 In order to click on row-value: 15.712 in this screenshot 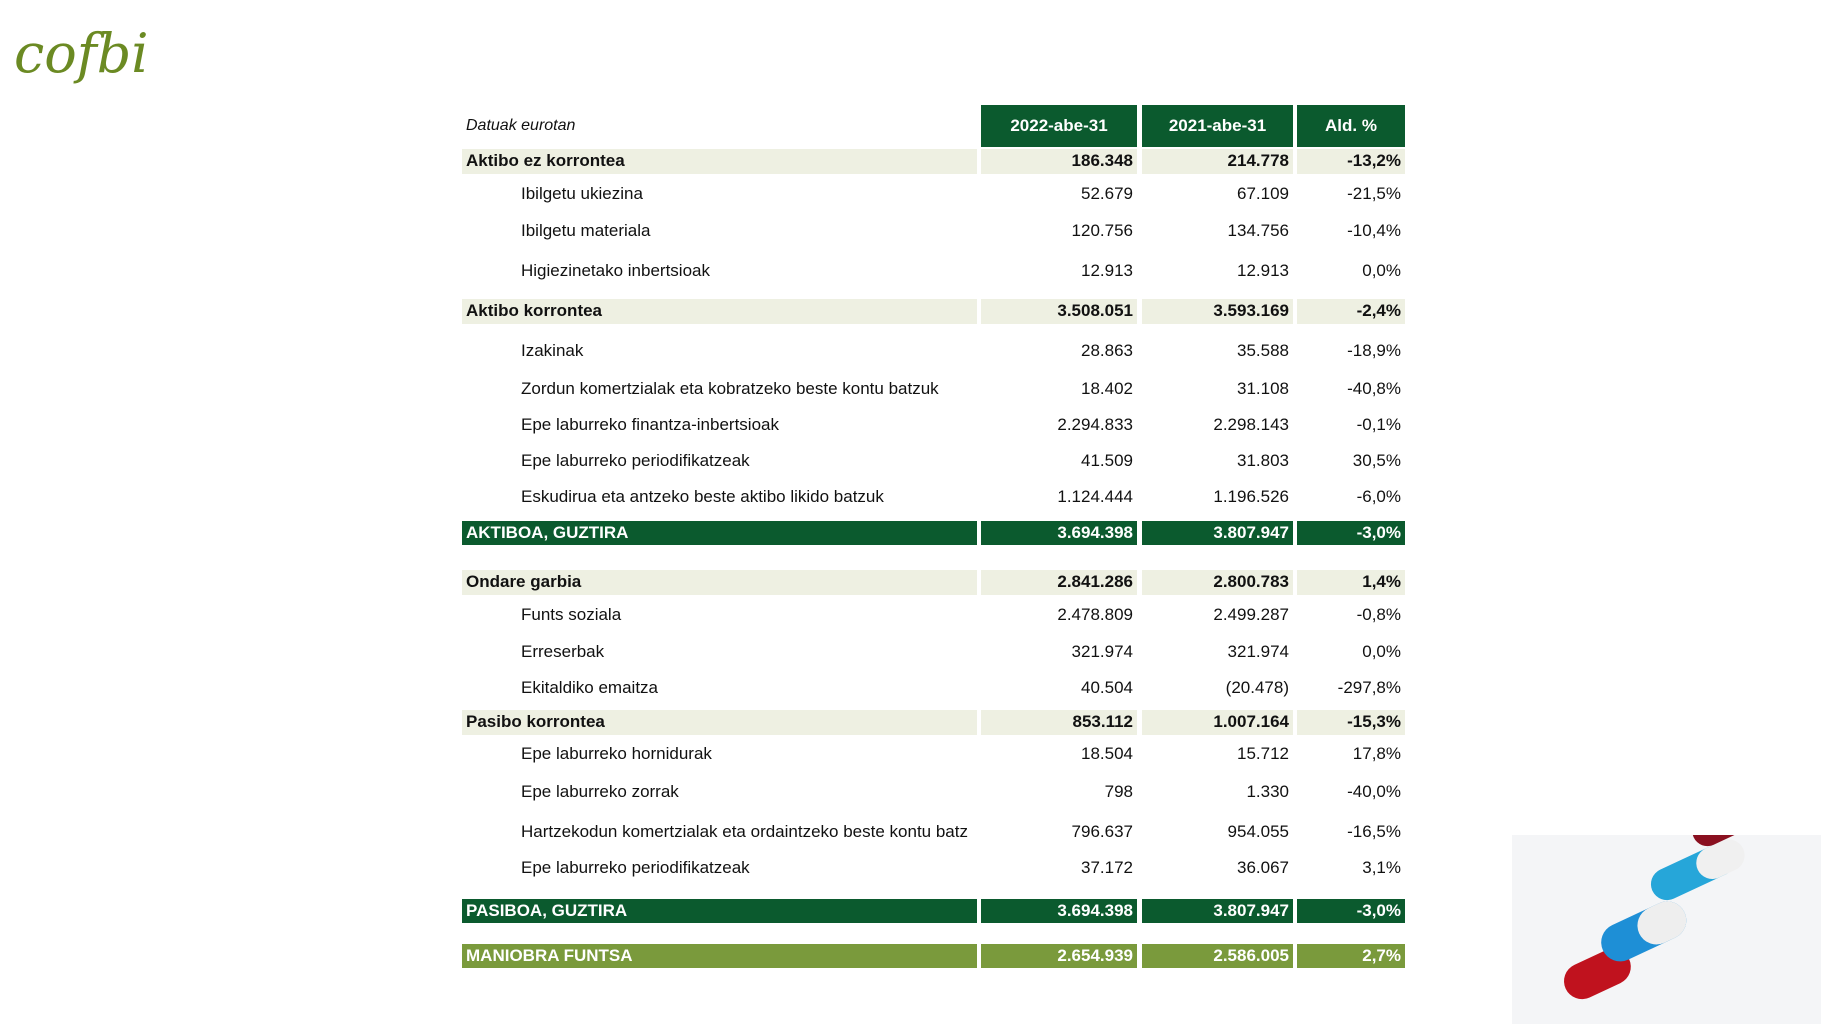, I will do `click(1263, 753)`.